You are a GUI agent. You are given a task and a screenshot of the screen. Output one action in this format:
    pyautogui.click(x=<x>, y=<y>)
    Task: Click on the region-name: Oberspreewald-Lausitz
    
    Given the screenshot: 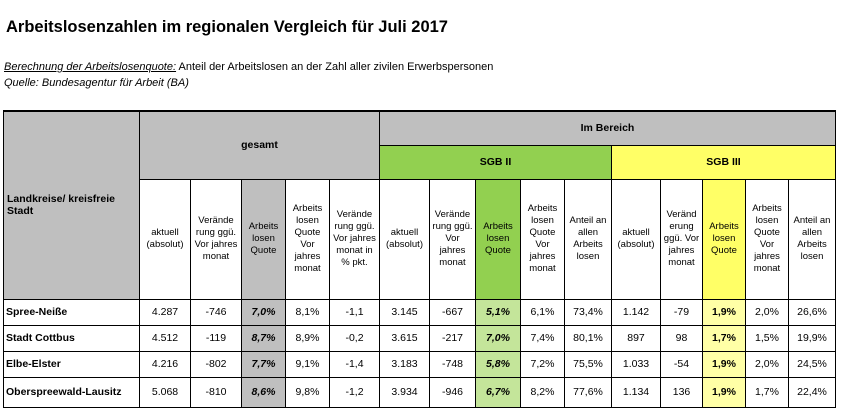 What is the action you would take?
    pyautogui.click(x=71, y=392)
    